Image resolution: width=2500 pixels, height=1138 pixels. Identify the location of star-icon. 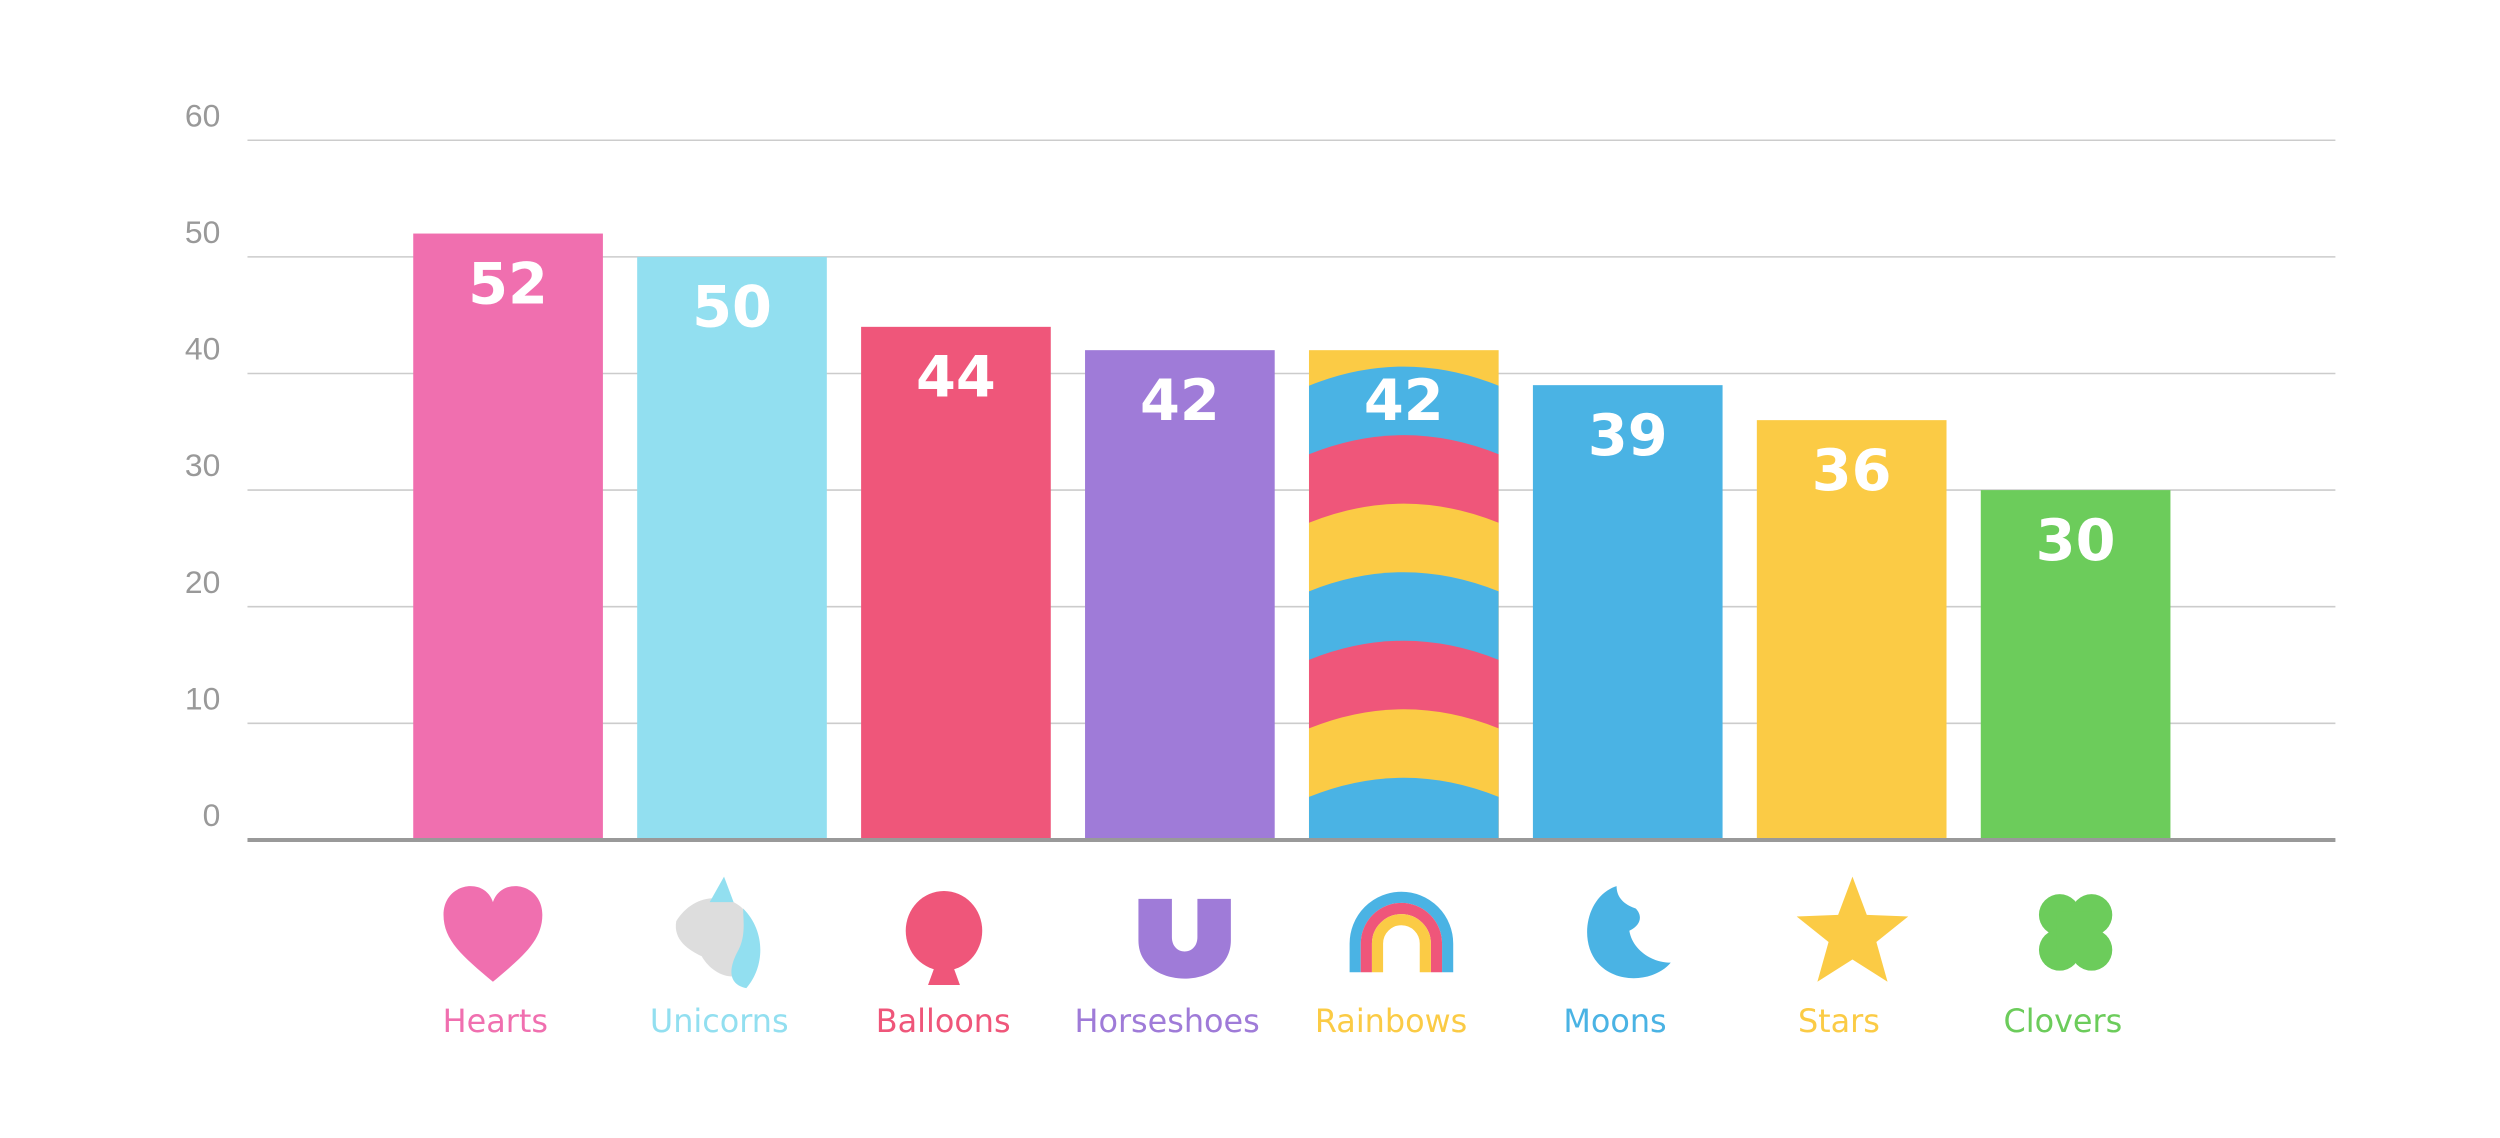
(1852, 929).